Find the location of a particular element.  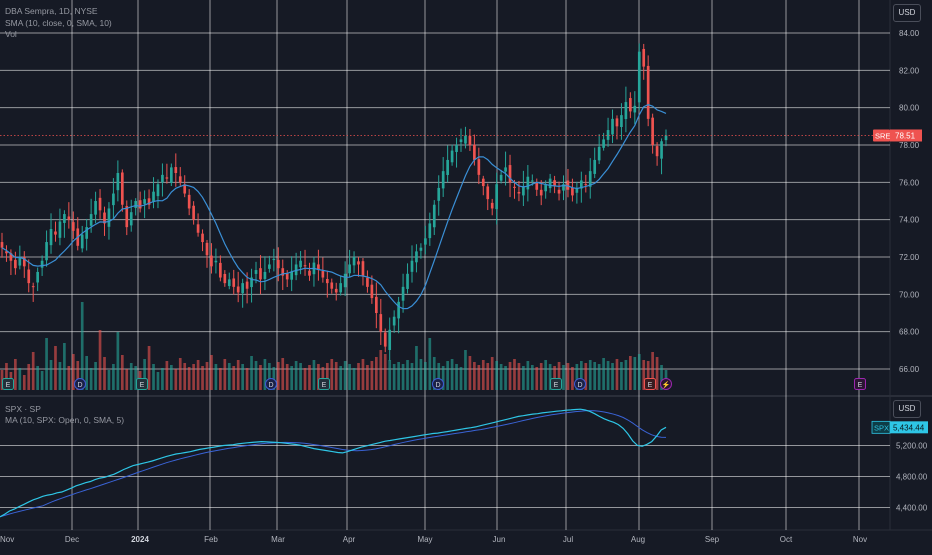

currency-button: USD is located at coordinates (907, 13).